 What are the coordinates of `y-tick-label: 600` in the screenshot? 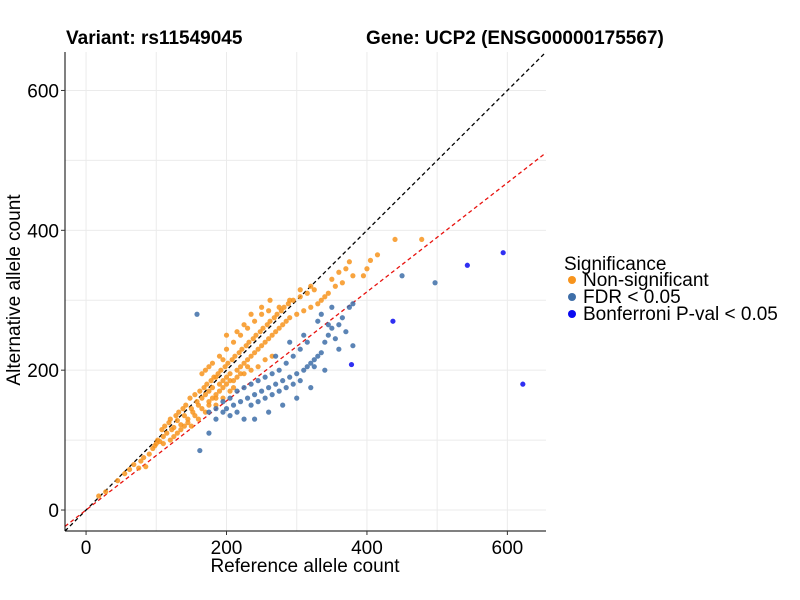 It's located at (43, 91).